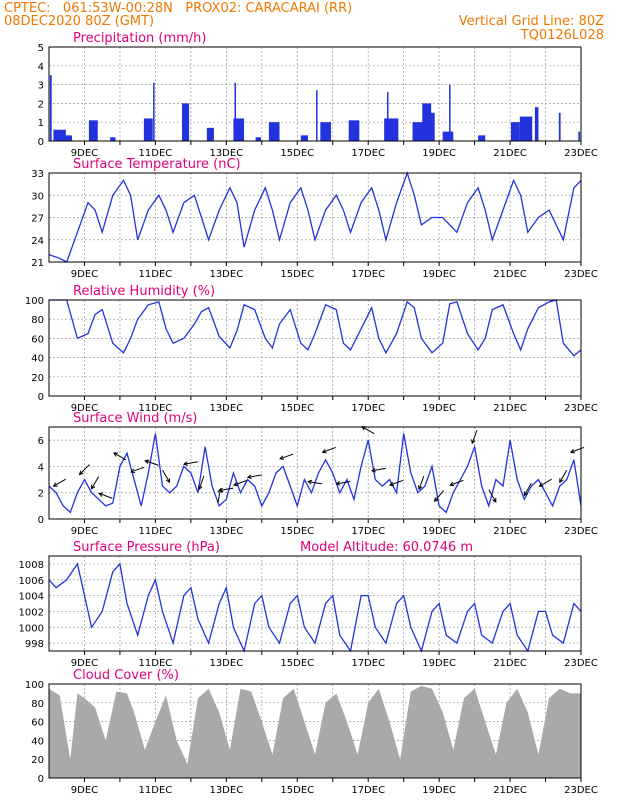  I want to click on y-tick-label: 1006, so click(31, 581).